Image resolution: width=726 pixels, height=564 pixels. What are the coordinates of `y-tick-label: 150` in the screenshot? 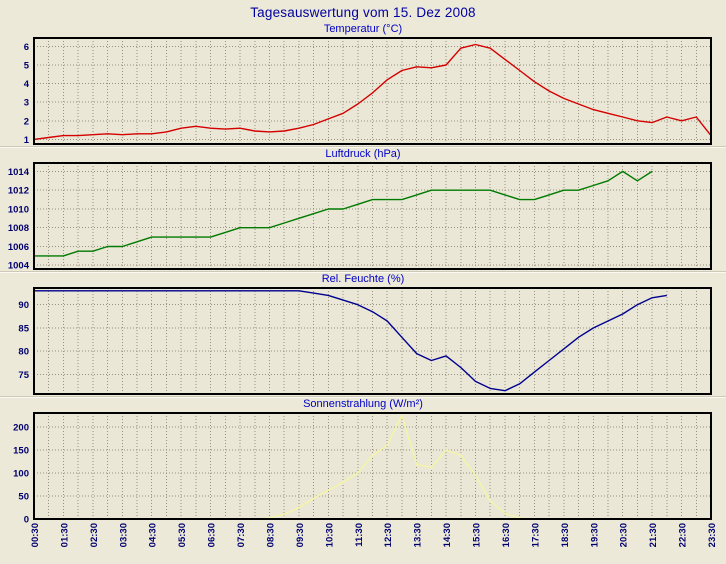 It's located at (21, 450).